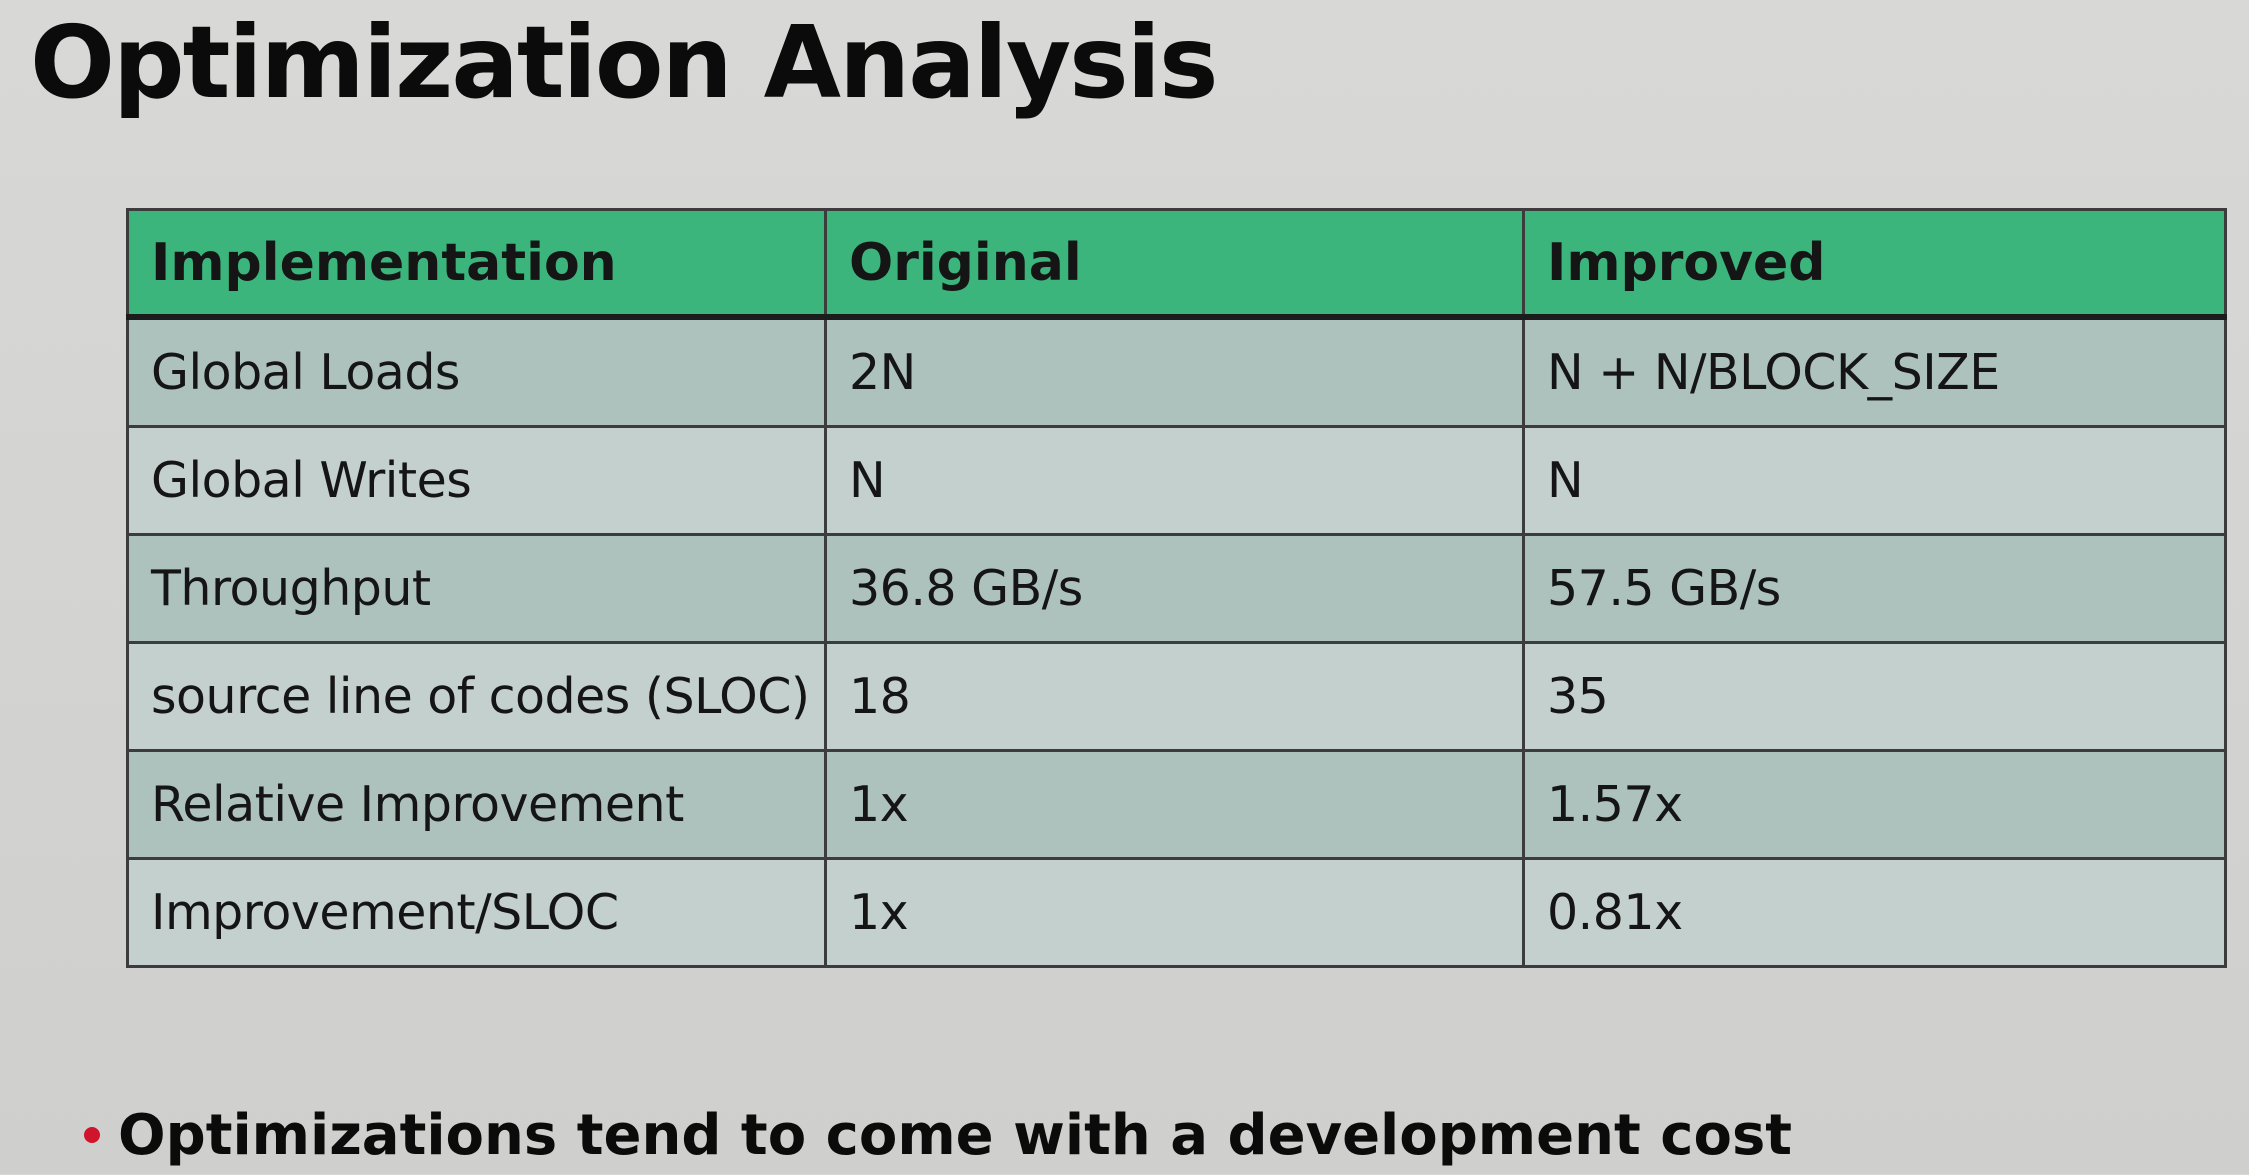  Describe the element at coordinates (92, 1135) in the screenshot. I see `bullet-dot-icon` at that location.